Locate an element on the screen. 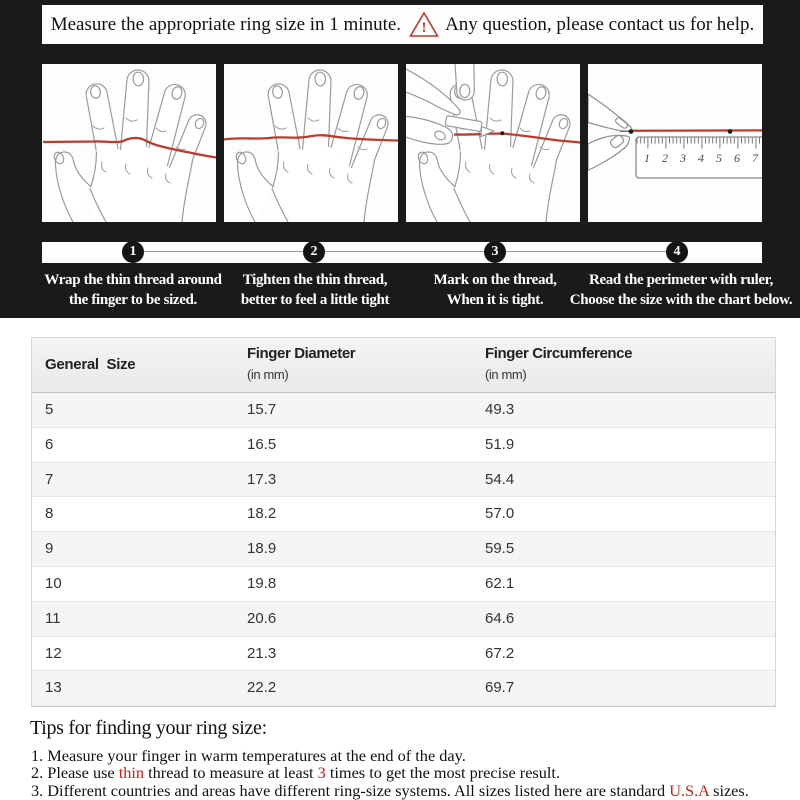 Image resolution: width=800 pixels, height=800 pixels. svg-text: 3 is located at coordinates (682, 158).